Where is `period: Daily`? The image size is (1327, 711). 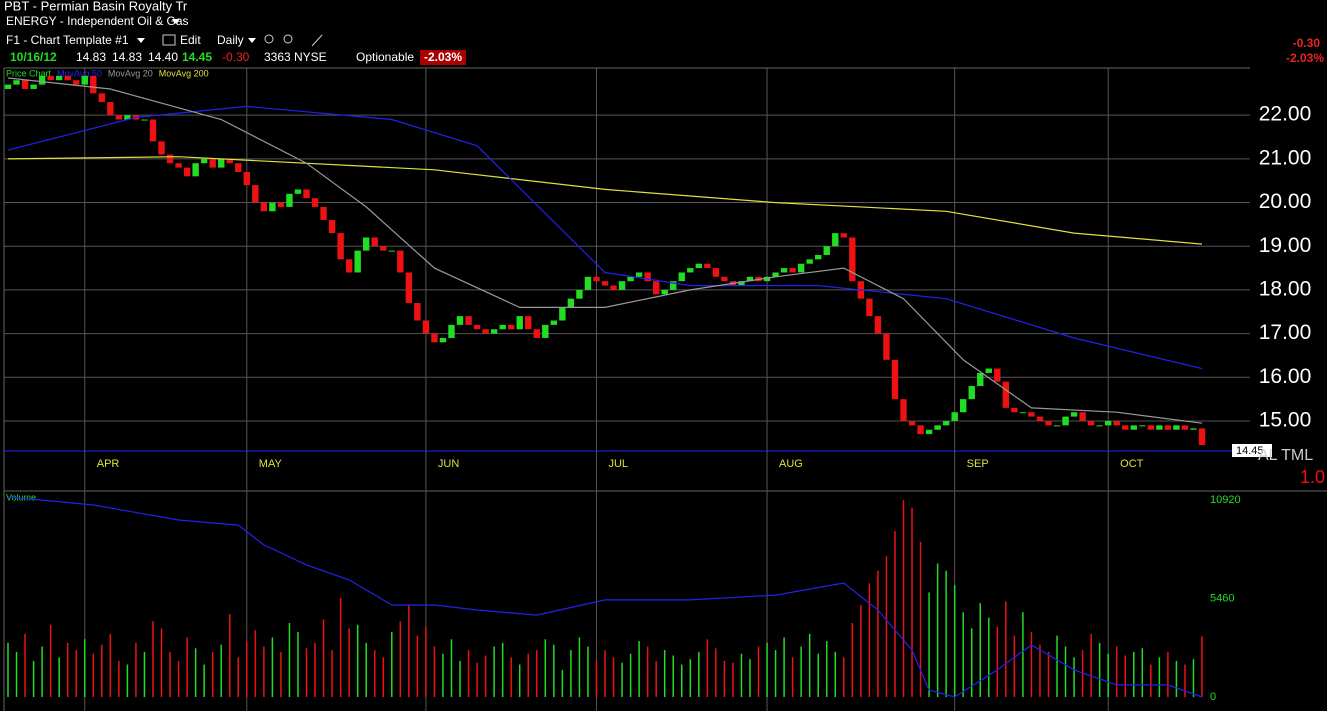
period: Daily is located at coordinates (230, 40).